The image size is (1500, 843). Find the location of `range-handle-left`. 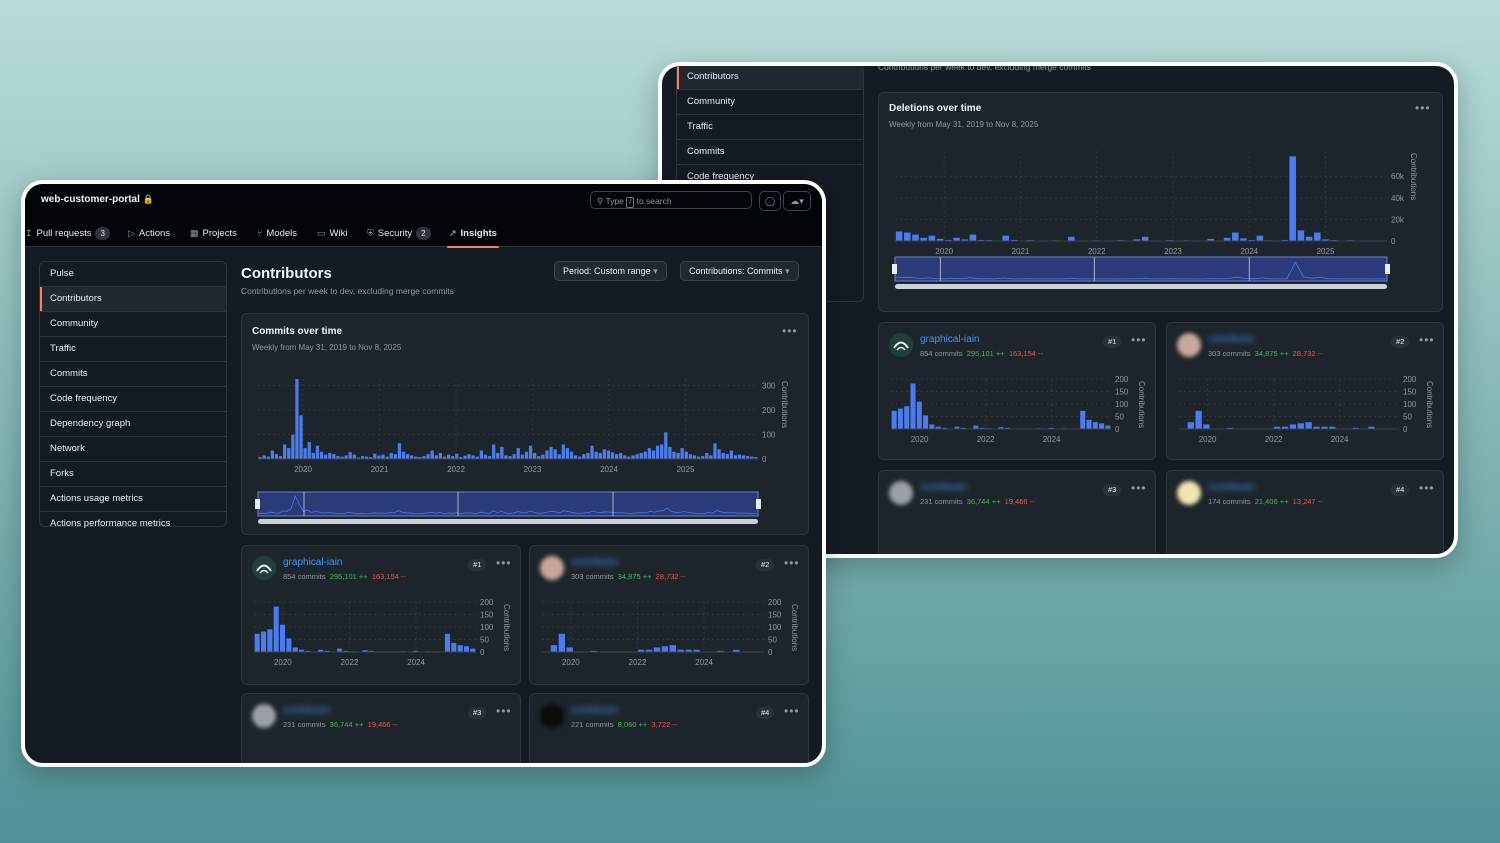

range-handle-left is located at coordinates (257, 504).